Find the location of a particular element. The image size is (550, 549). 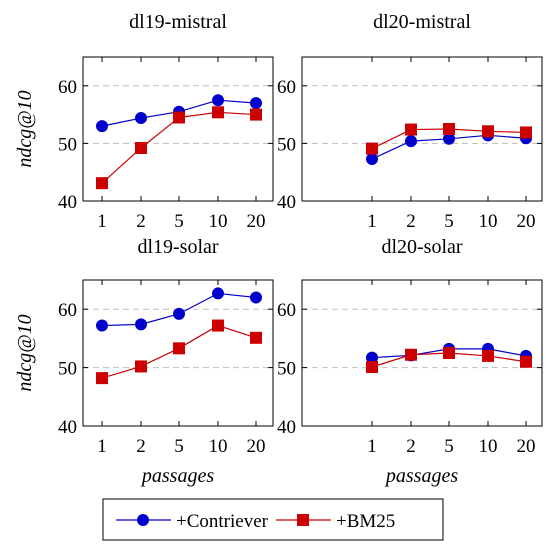

panel-2-xtick-label: 20 is located at coordinates (526, 221).